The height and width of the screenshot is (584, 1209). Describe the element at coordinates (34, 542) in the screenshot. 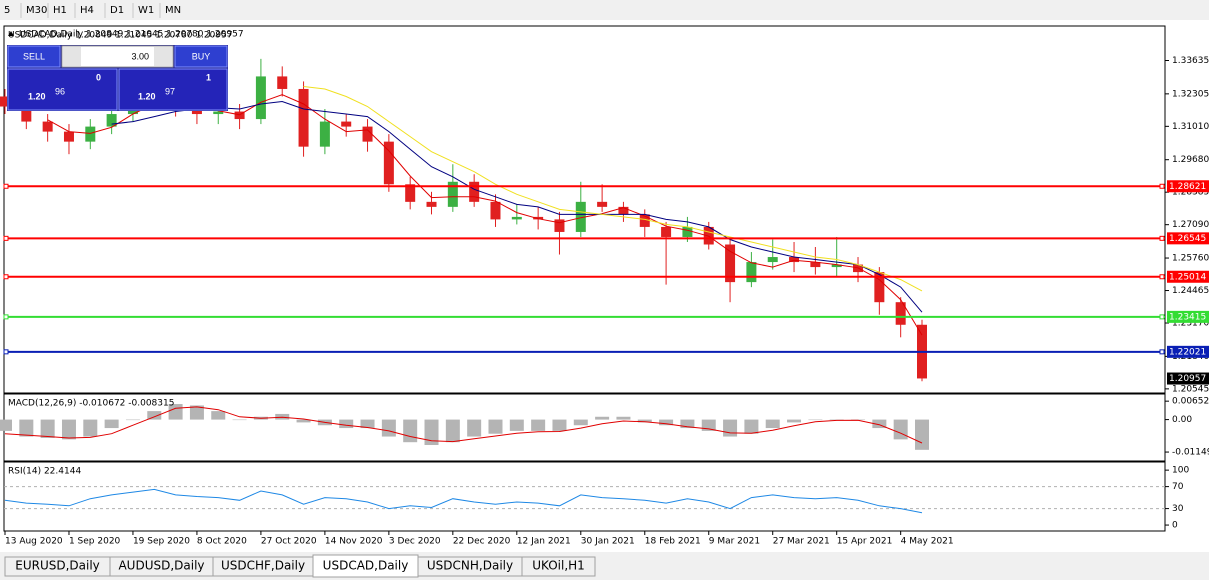

I see `x-tick-label: 13 Aug 2020` at that location.